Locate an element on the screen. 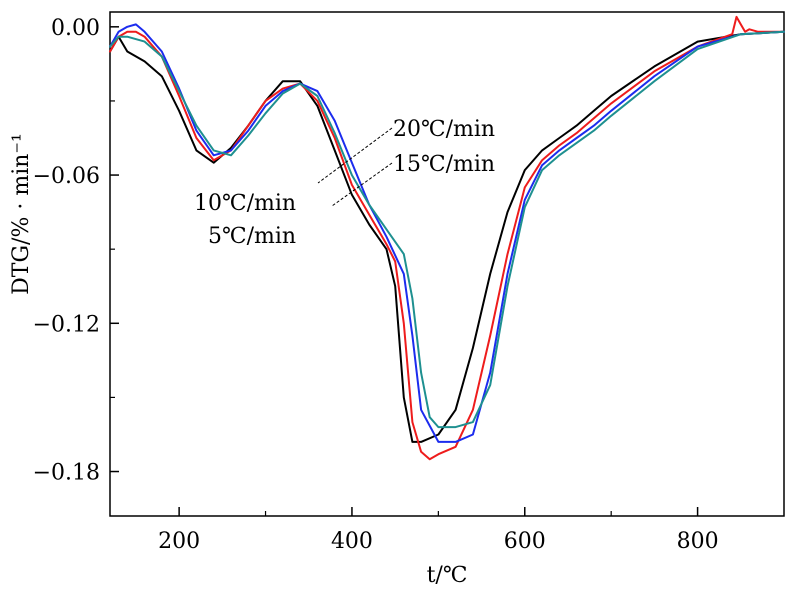 This screenshot has width=787, height=591. y-tick-label: −0.18 is located at coordinates (66, 473).